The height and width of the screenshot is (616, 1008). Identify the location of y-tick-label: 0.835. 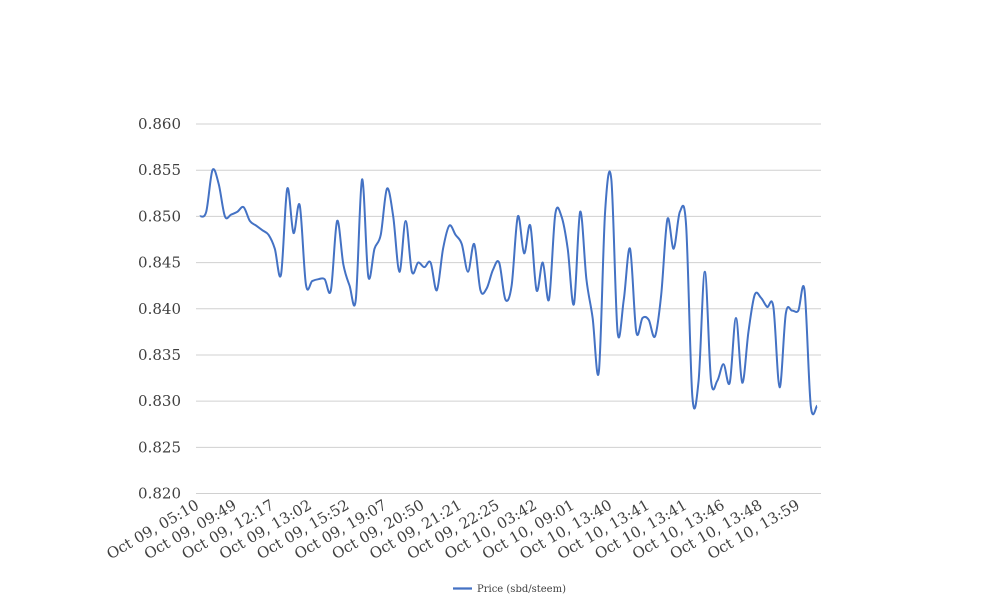
(159, 355).